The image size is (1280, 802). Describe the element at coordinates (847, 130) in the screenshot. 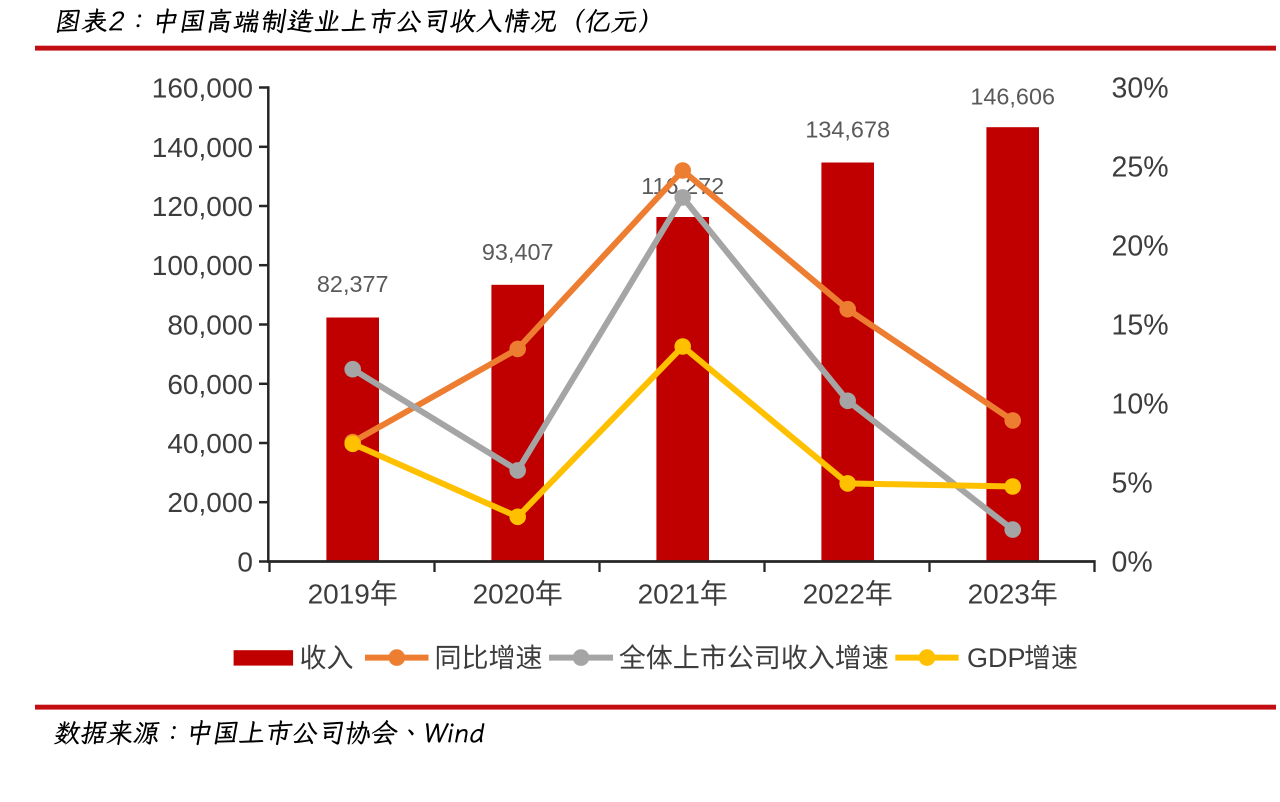

I see `svg-text: 134,678` at that location.